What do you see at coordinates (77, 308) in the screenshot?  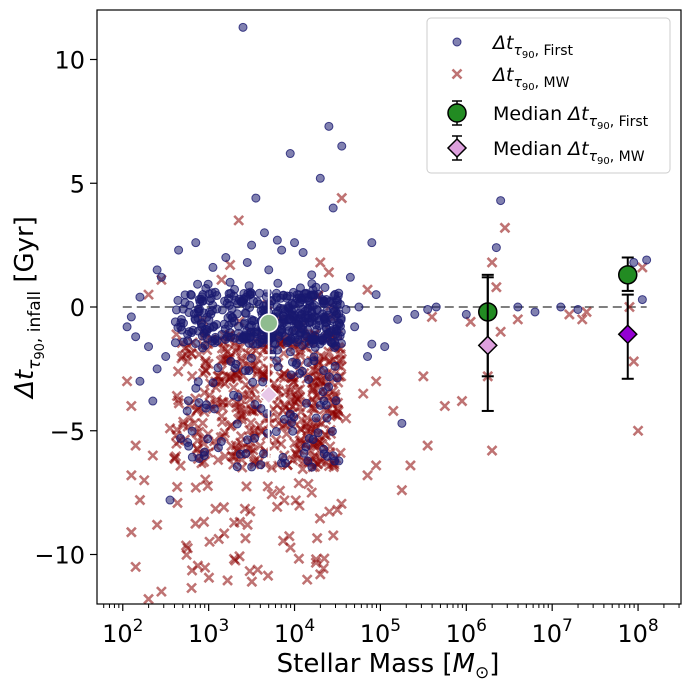 I see `y-tick-label: 0` at bounding box center [77, 308].